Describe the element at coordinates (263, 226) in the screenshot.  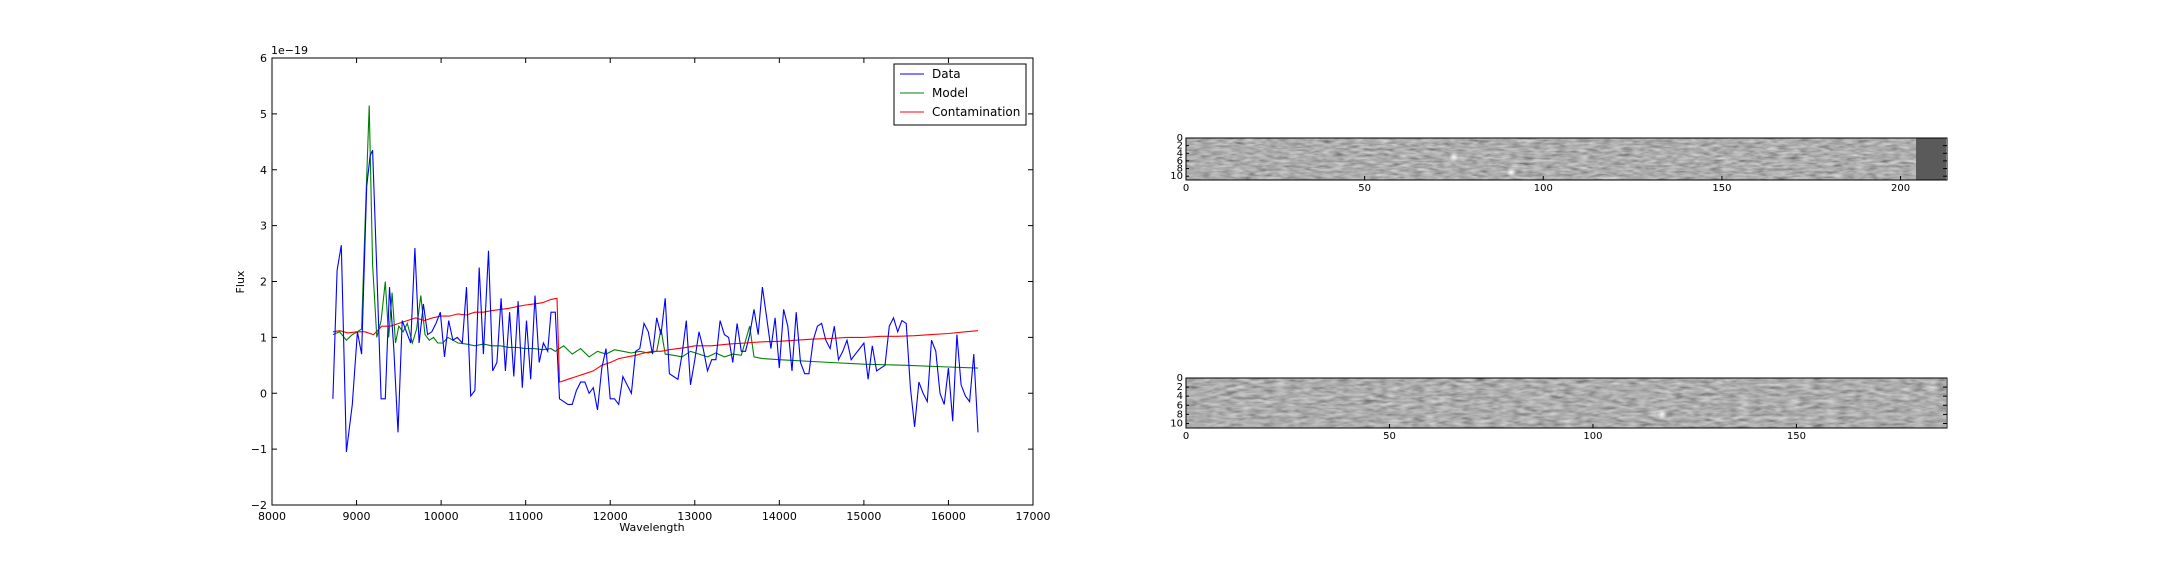
I see `y-tick-label: 3` at that location.